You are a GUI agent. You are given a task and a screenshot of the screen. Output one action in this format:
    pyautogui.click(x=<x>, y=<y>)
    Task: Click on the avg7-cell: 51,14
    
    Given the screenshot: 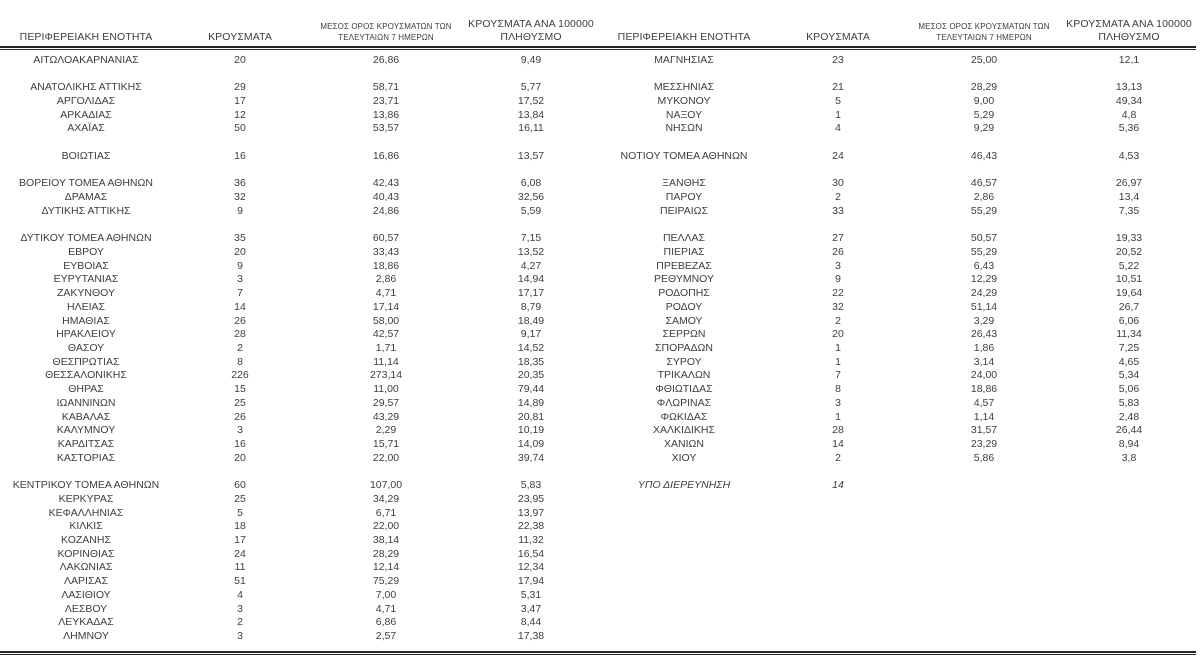 What is the action you would take?
    pyautogui.click(x=984, y=306)
    